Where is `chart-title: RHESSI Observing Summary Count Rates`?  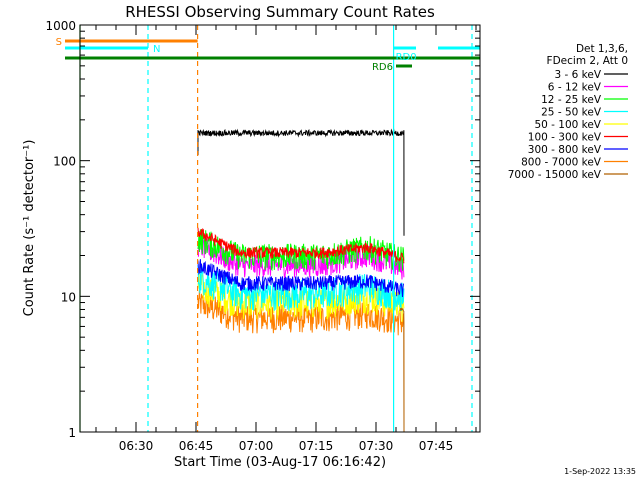 chart-title: RHESSI Observing Summary Count Rates is located at coordinates (280, 12).